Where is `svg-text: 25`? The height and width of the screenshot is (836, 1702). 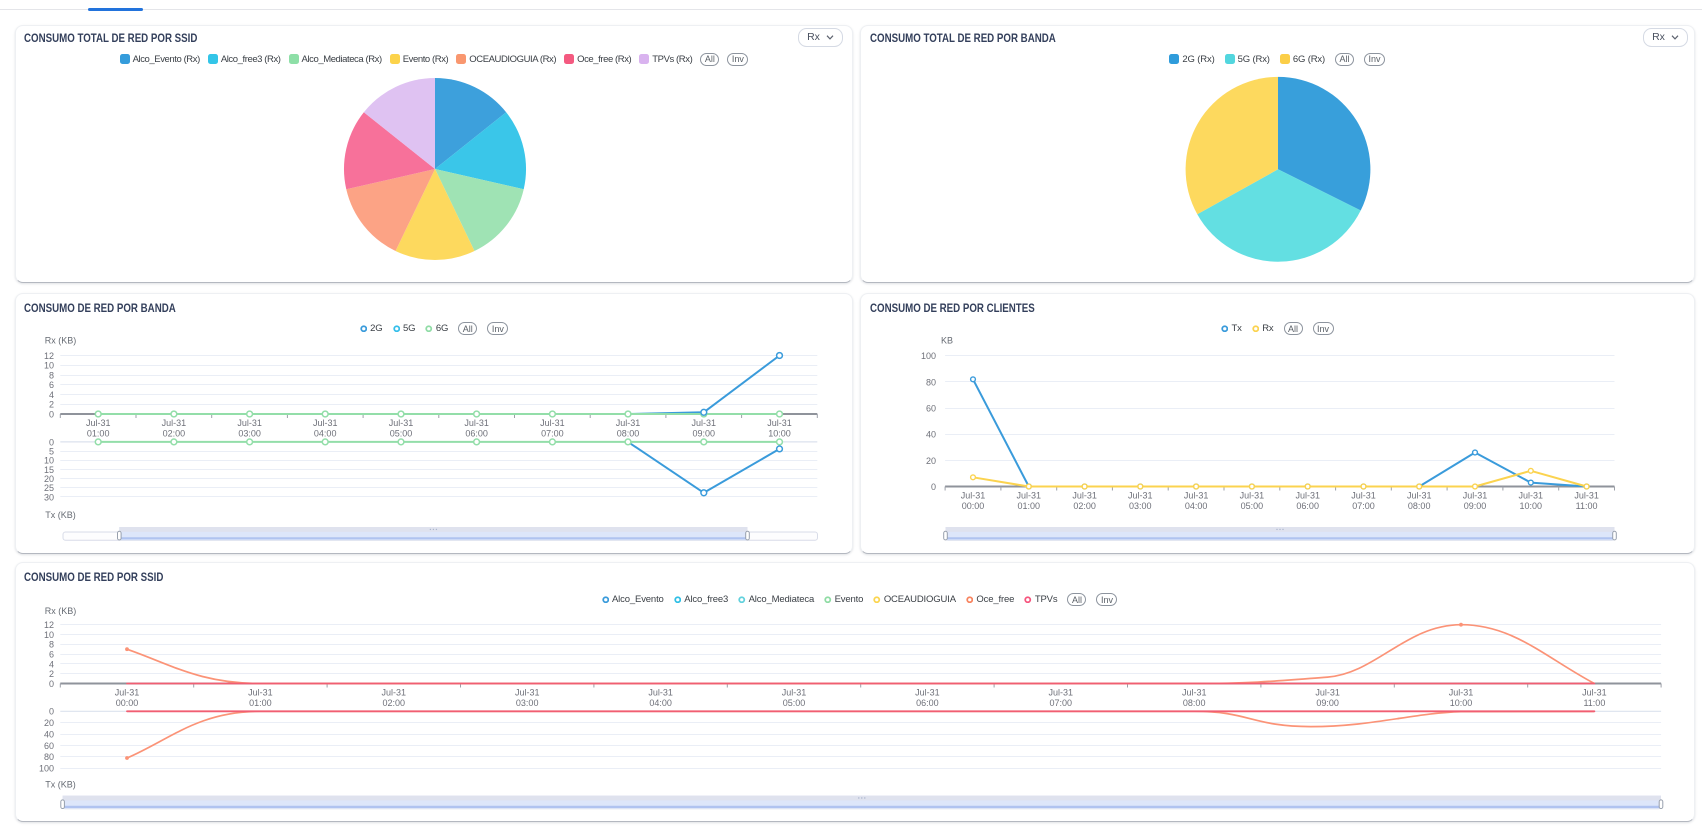 svg-text: 25 is located at coordinates (49, 488).